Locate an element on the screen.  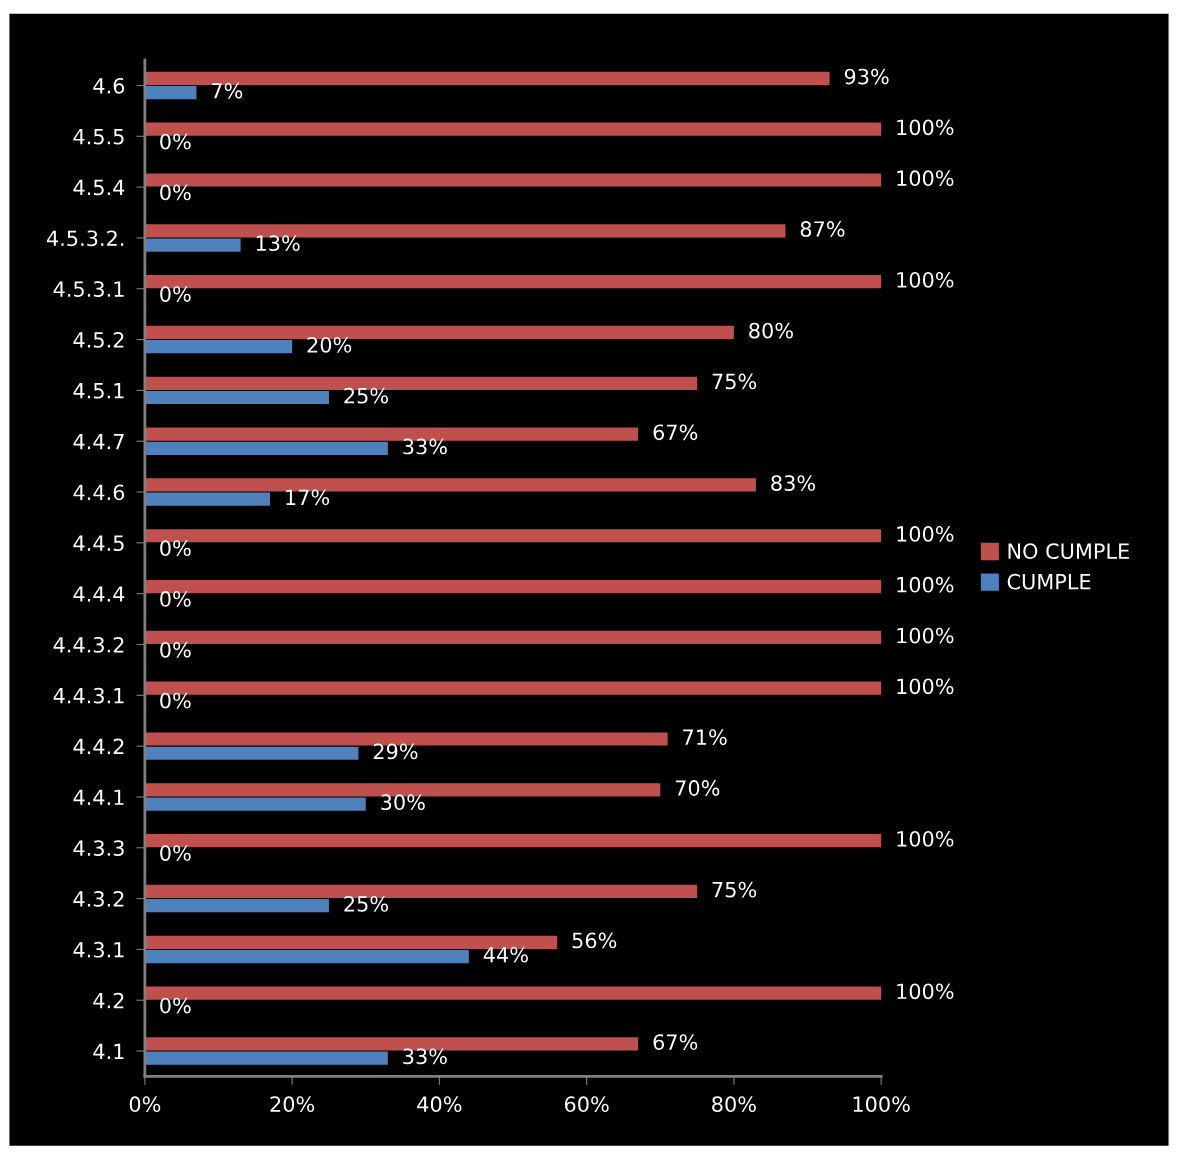
data-label: 7% is located at coordinates (227, 90).